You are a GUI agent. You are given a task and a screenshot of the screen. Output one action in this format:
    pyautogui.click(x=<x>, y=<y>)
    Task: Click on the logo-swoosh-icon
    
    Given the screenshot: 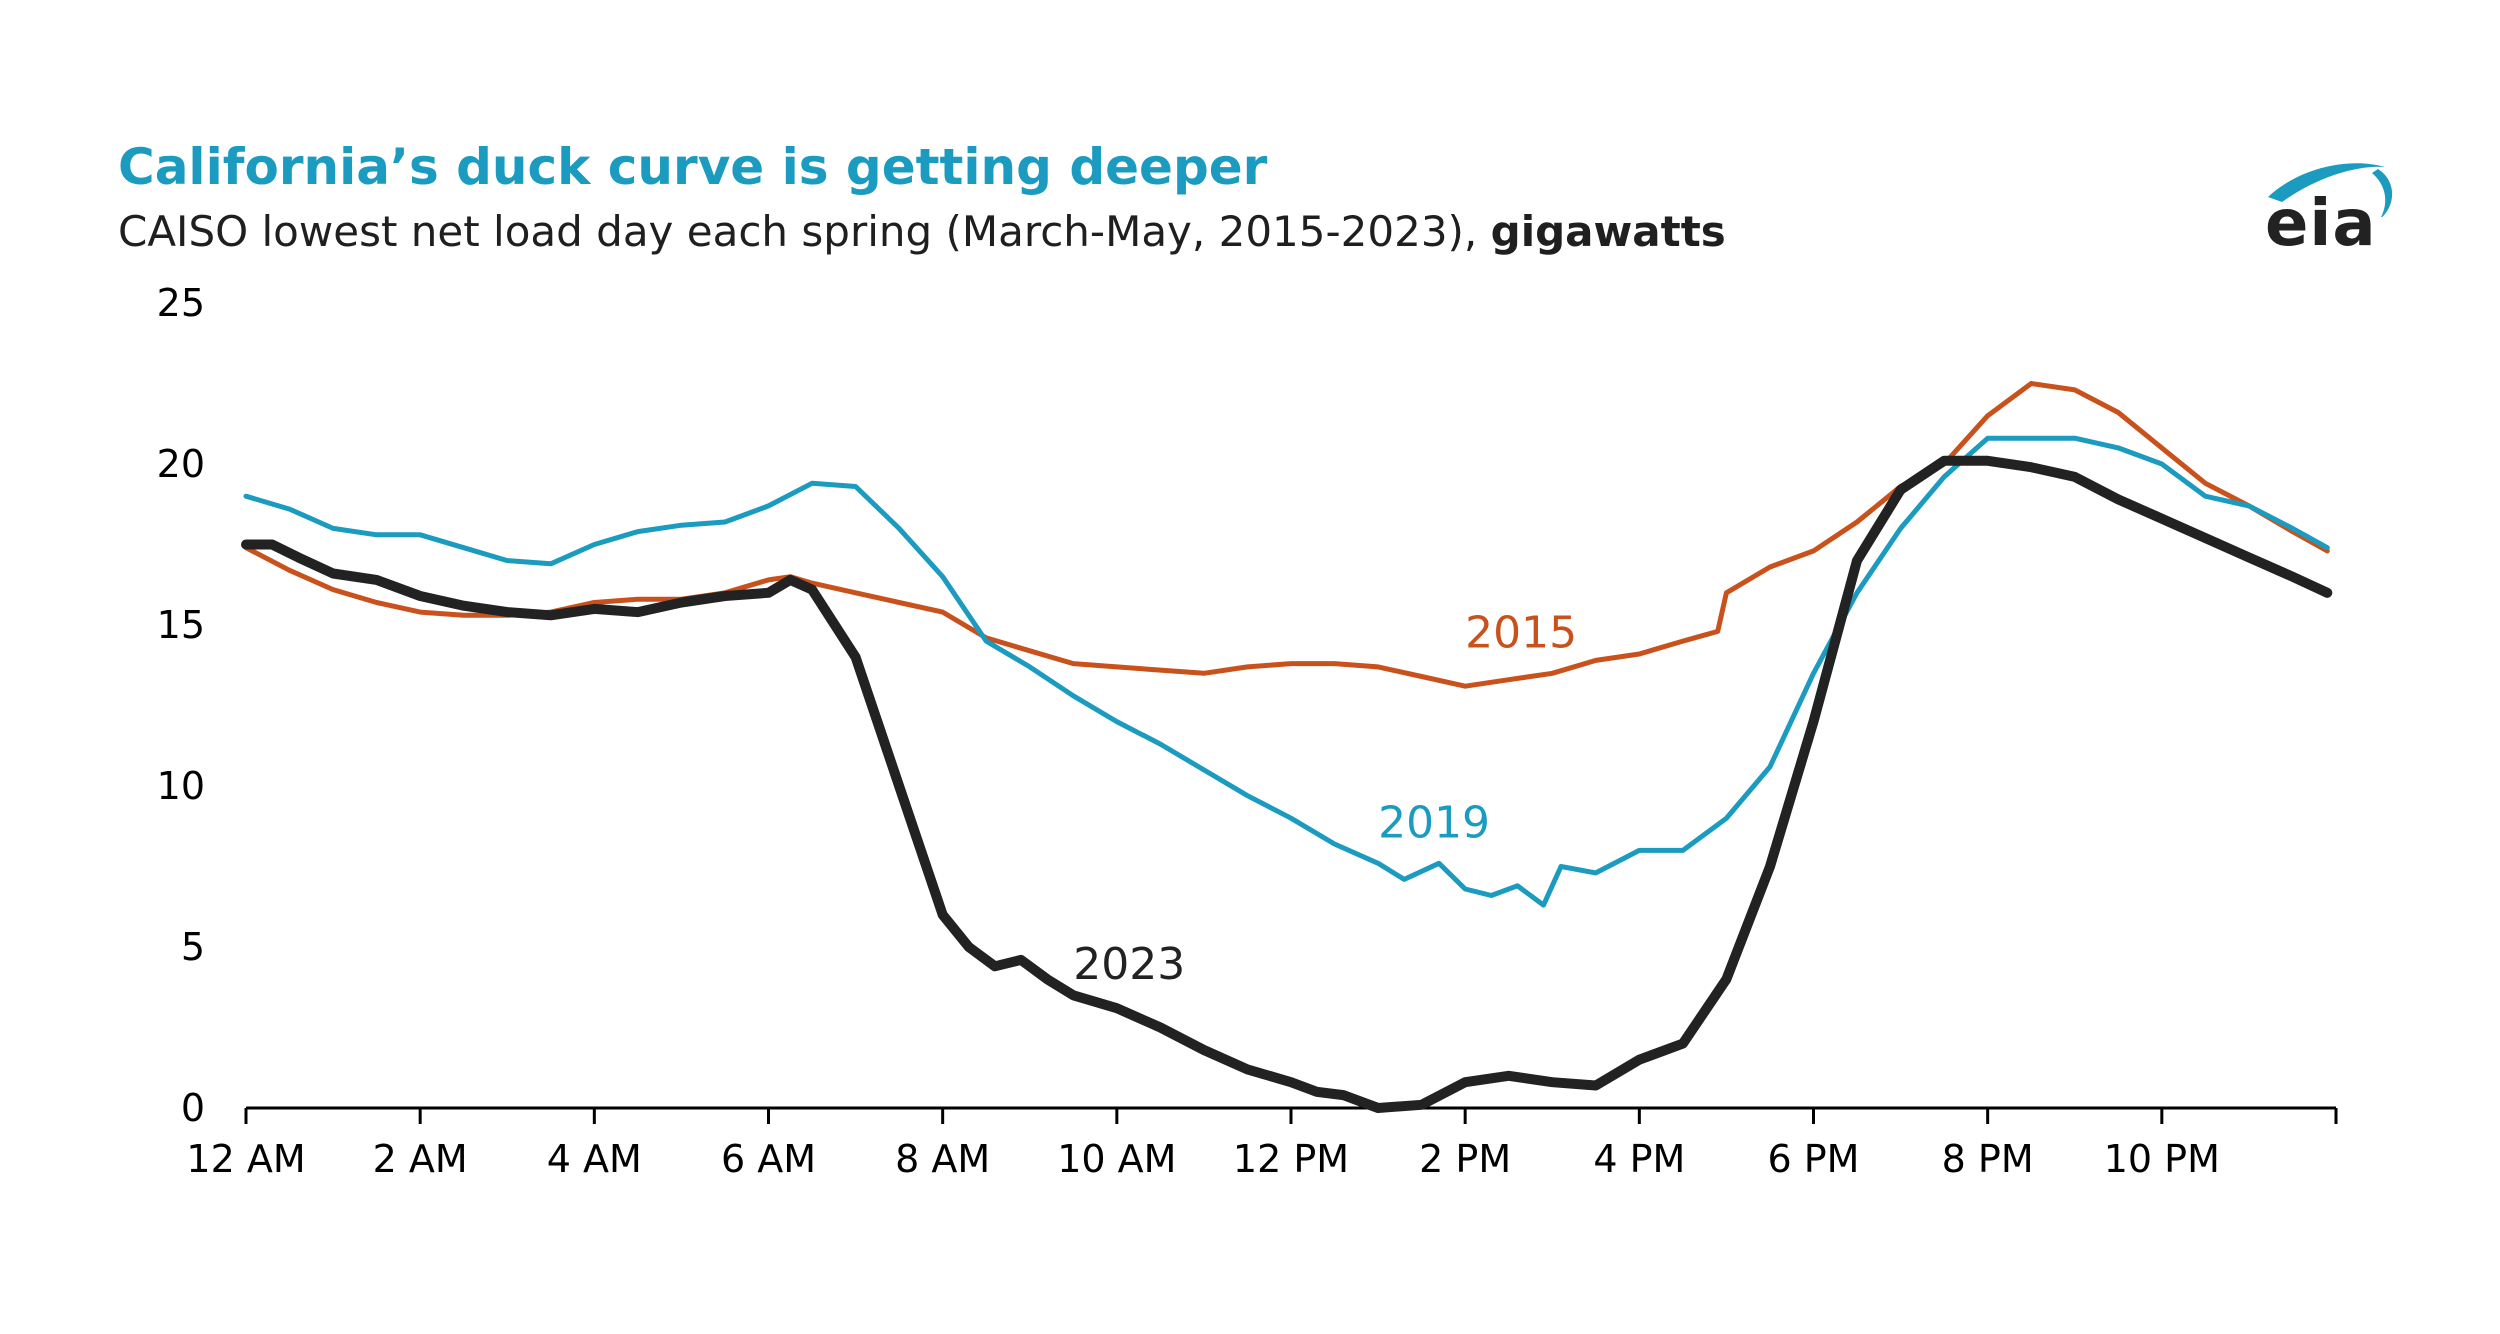 What is the action you would take?
    pyautogui.click(x=2330, y=190)
    